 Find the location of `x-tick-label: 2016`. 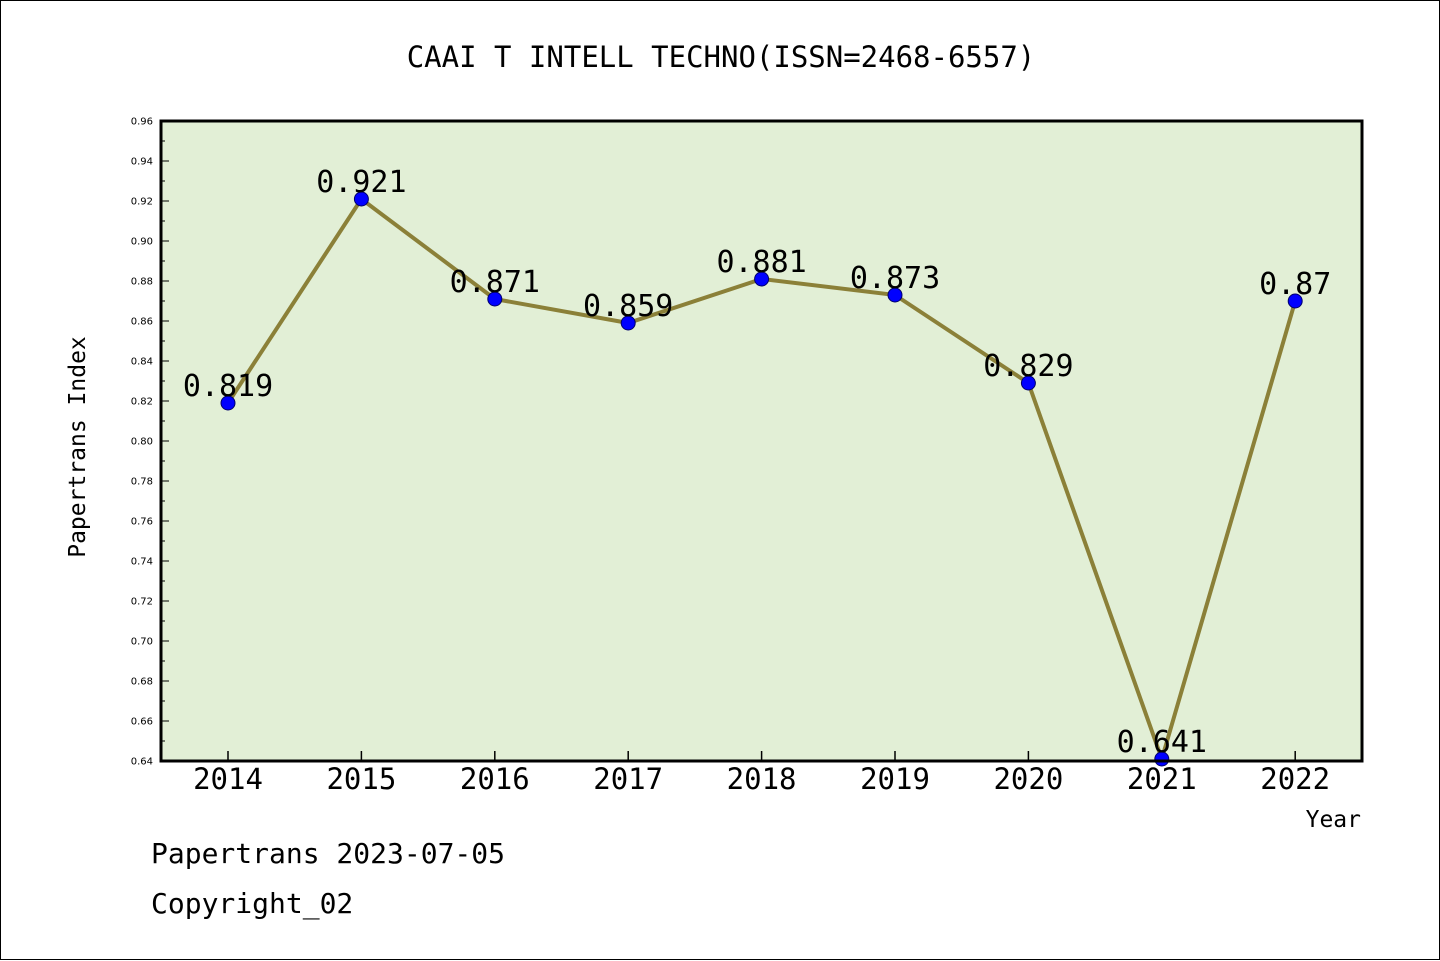

x-tick-label: 2016 is located at coordinates (495, 779).